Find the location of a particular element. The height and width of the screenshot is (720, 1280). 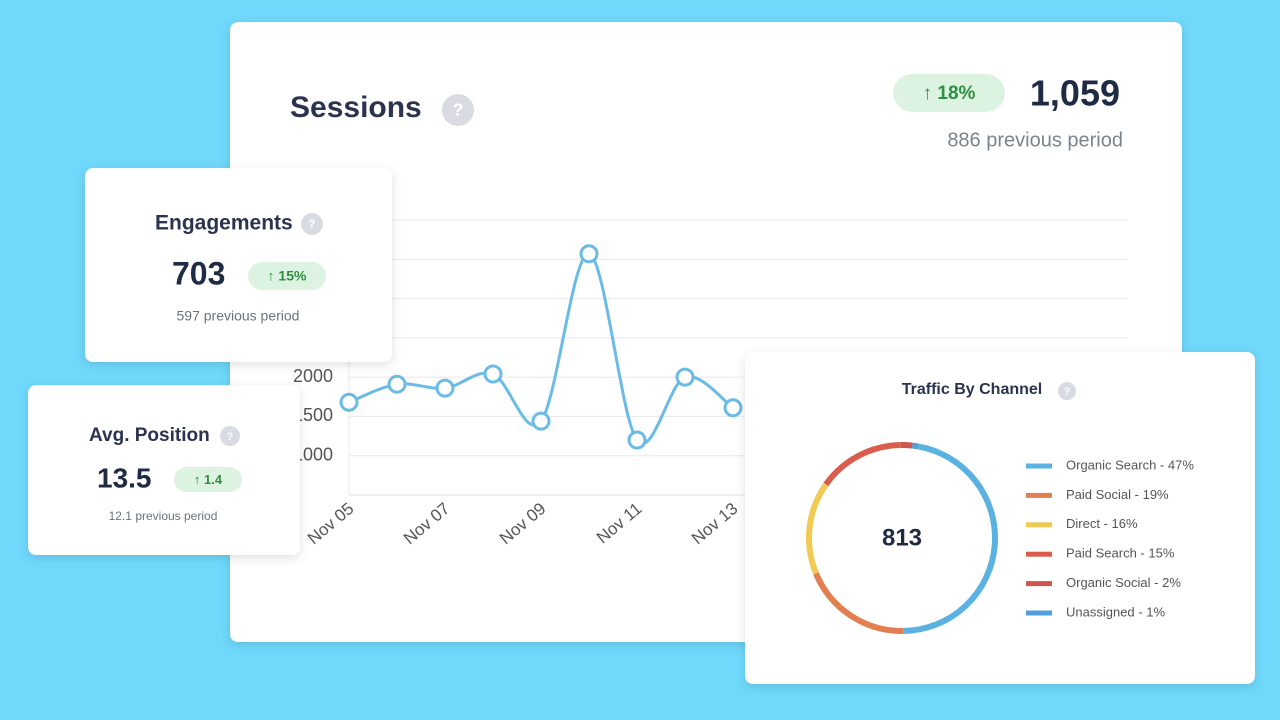

card-title: Engagements is located at coordinates (224, 223).